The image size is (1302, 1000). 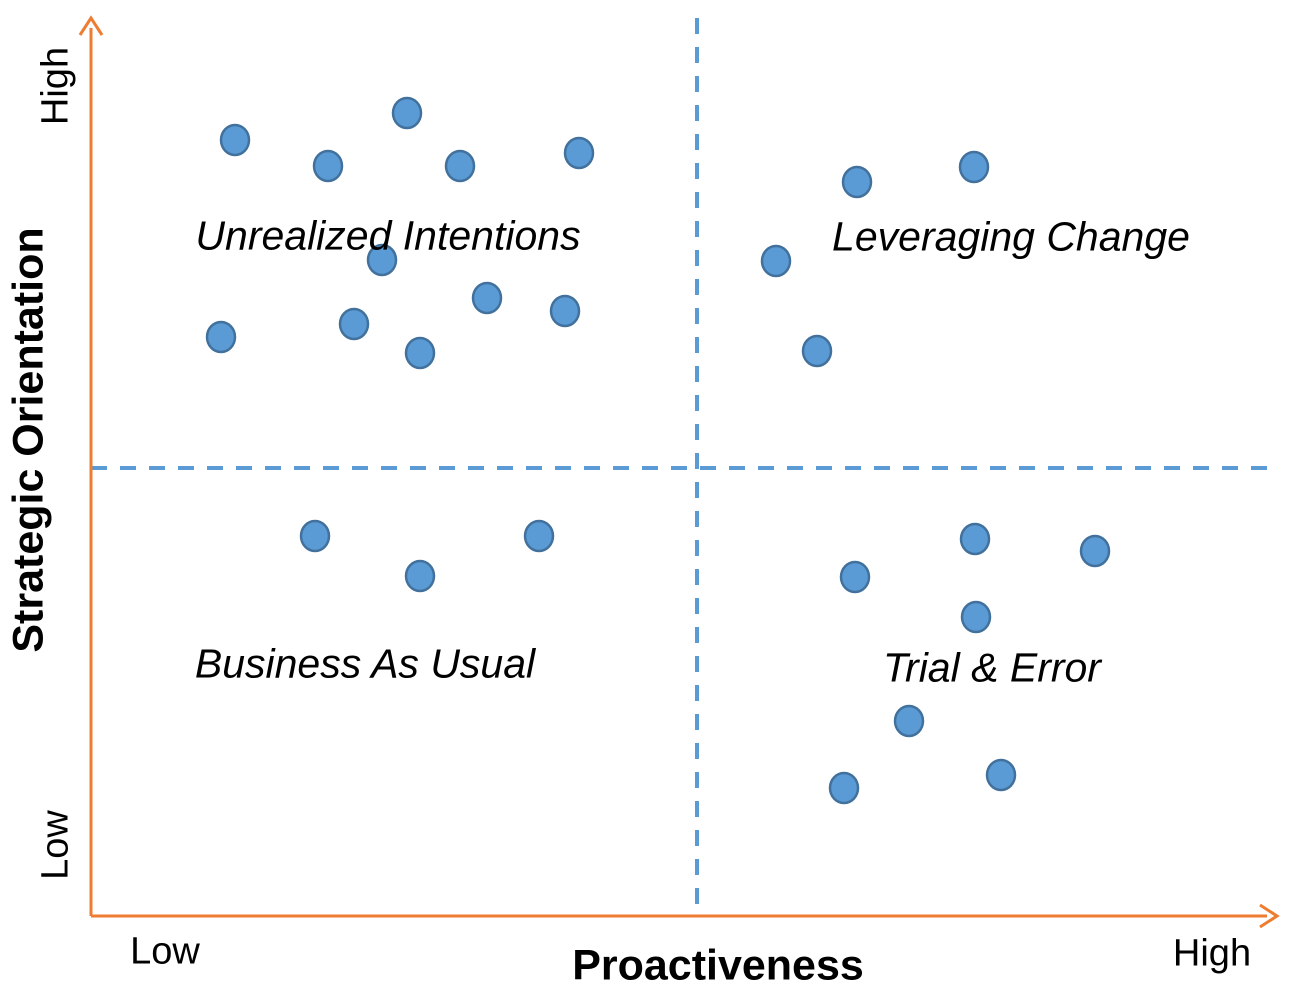 What do you see at coordinates (388, 235) in the screenshot?
I see `quadrant-label-unrealized-intentions: Unrealized Intentions` at bounding box center [388, 235].